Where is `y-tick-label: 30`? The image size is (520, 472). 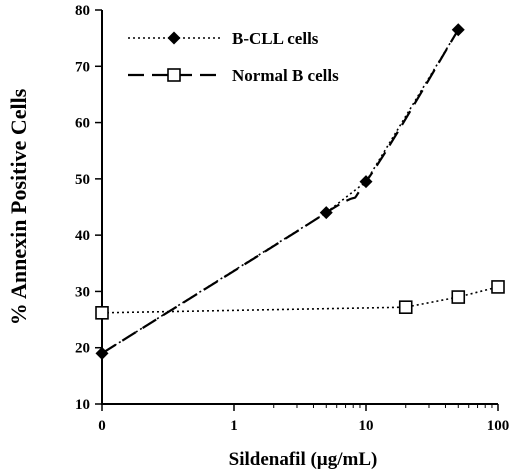
y-tick-label: 30 is located at coordinates (82, 292).